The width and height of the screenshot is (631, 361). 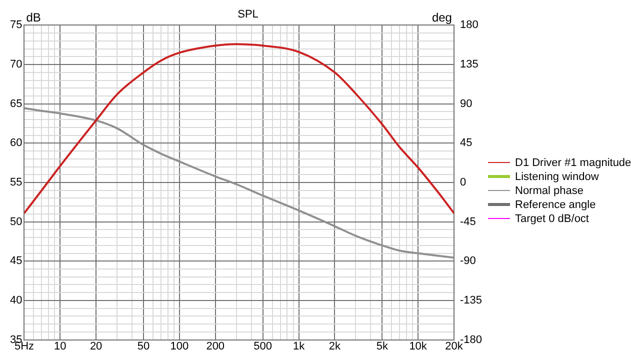 What do you see at coordinates (16, 143) in the screenshot?
I see `y-tick-label: 60` at bounding box center [16, 143].